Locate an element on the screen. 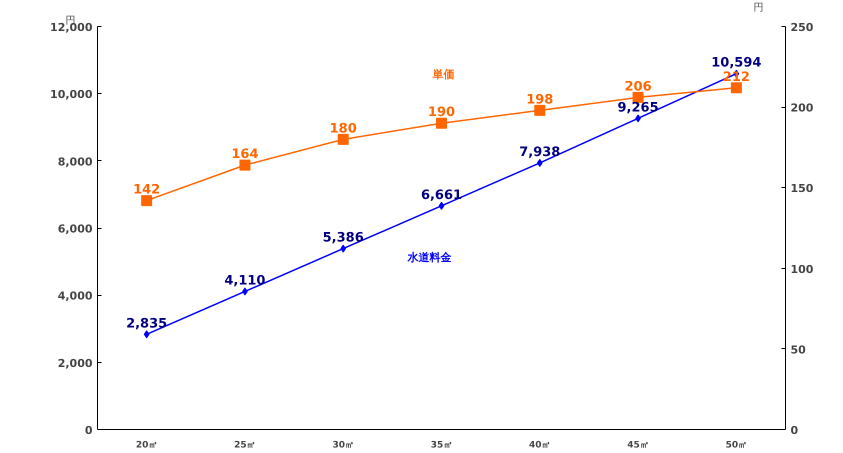  x-tick-label: 20㎥ is located at coordinates (147, 445).